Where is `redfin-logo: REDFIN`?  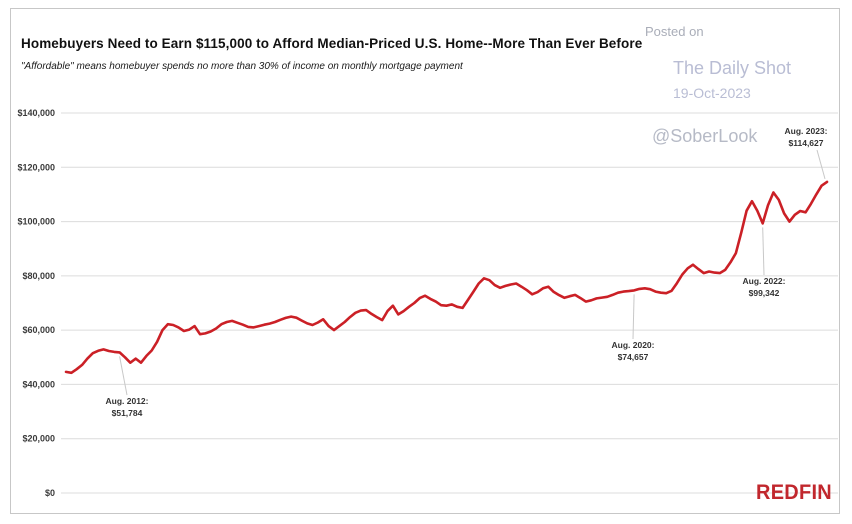 redfin-logo: REDFIN is located at coordinates (794, 492).